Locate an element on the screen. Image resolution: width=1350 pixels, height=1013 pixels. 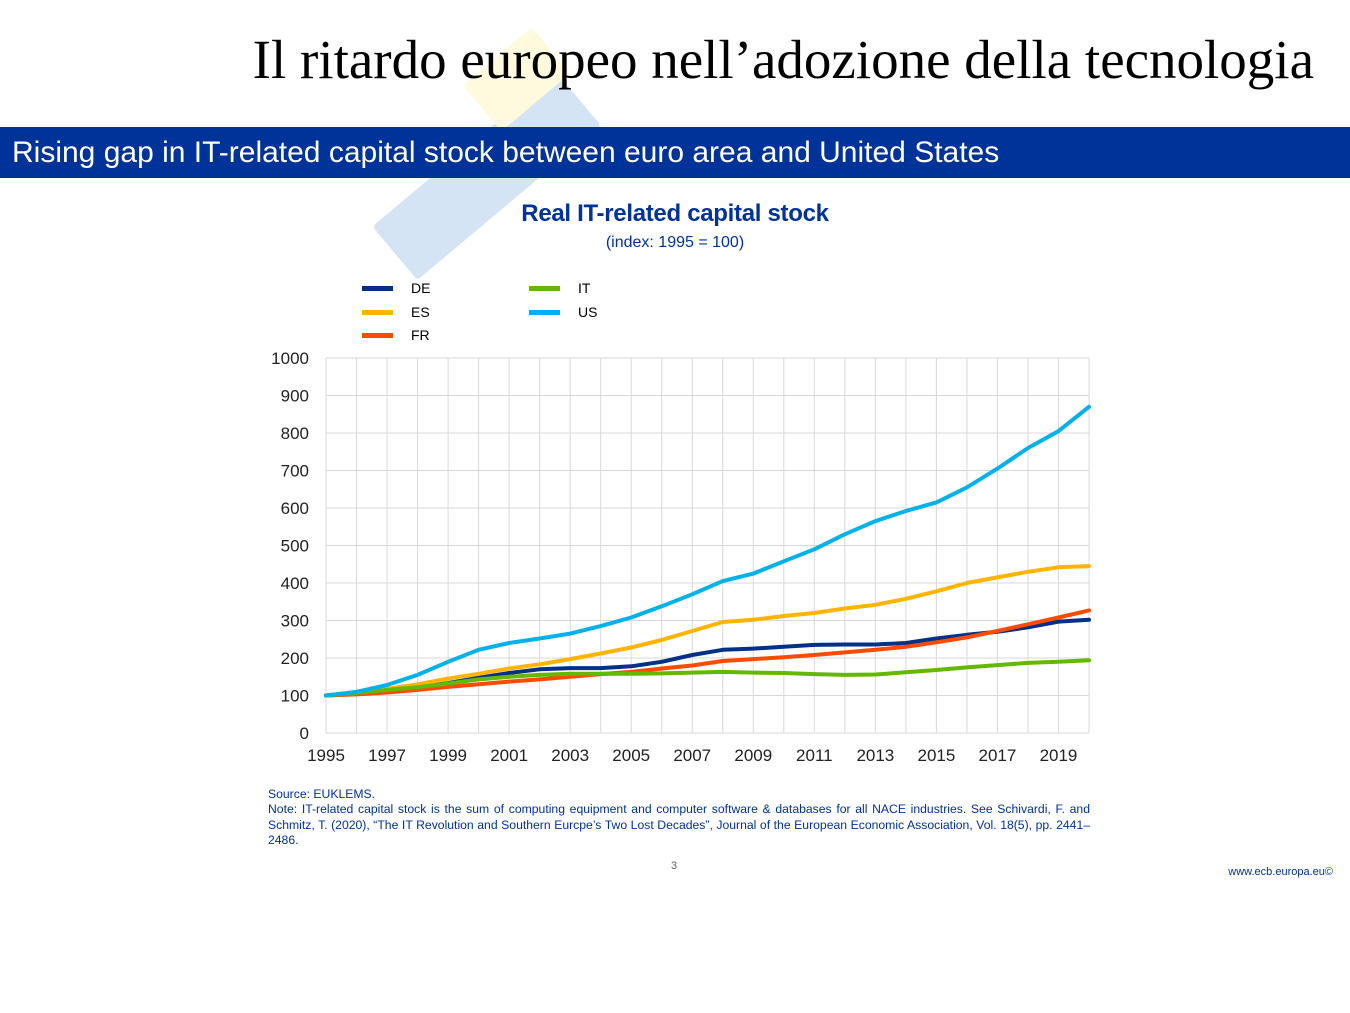
y-tick-label: 300 is located at coordinates (295, 621).